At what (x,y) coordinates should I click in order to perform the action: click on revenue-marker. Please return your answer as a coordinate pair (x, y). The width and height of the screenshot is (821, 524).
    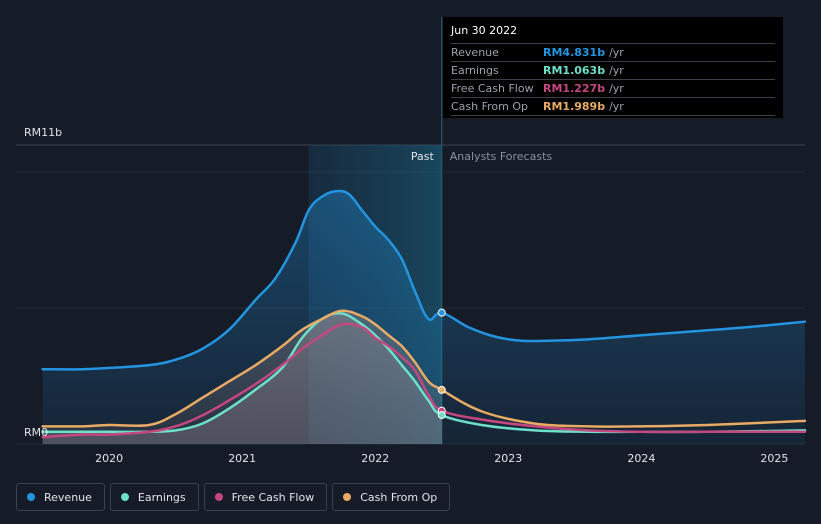
    Looking at the image, I should click on (441, 312).